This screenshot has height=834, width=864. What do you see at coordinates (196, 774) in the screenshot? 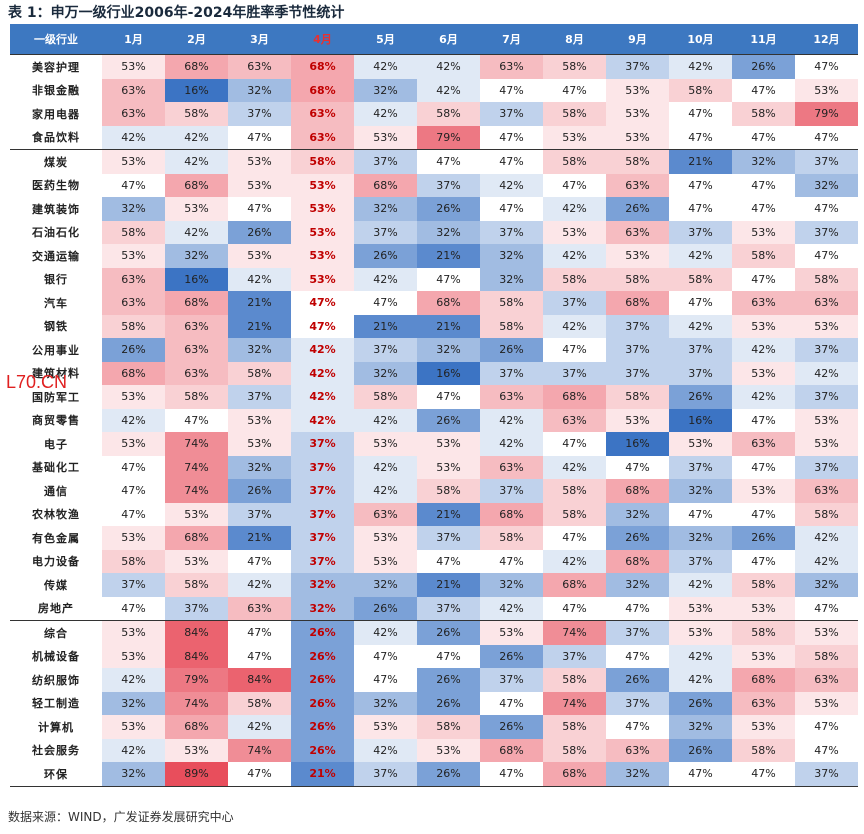
I see `win-rate-cell: 89%` at bounding box center [196, 774].